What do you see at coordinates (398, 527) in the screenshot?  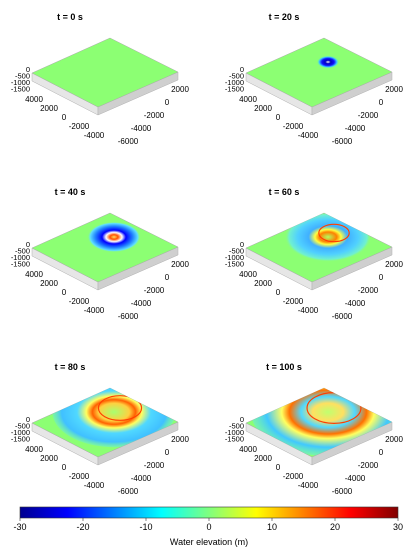 I see `colorbar-tick-label: 30` at bounding box center [398, 527].